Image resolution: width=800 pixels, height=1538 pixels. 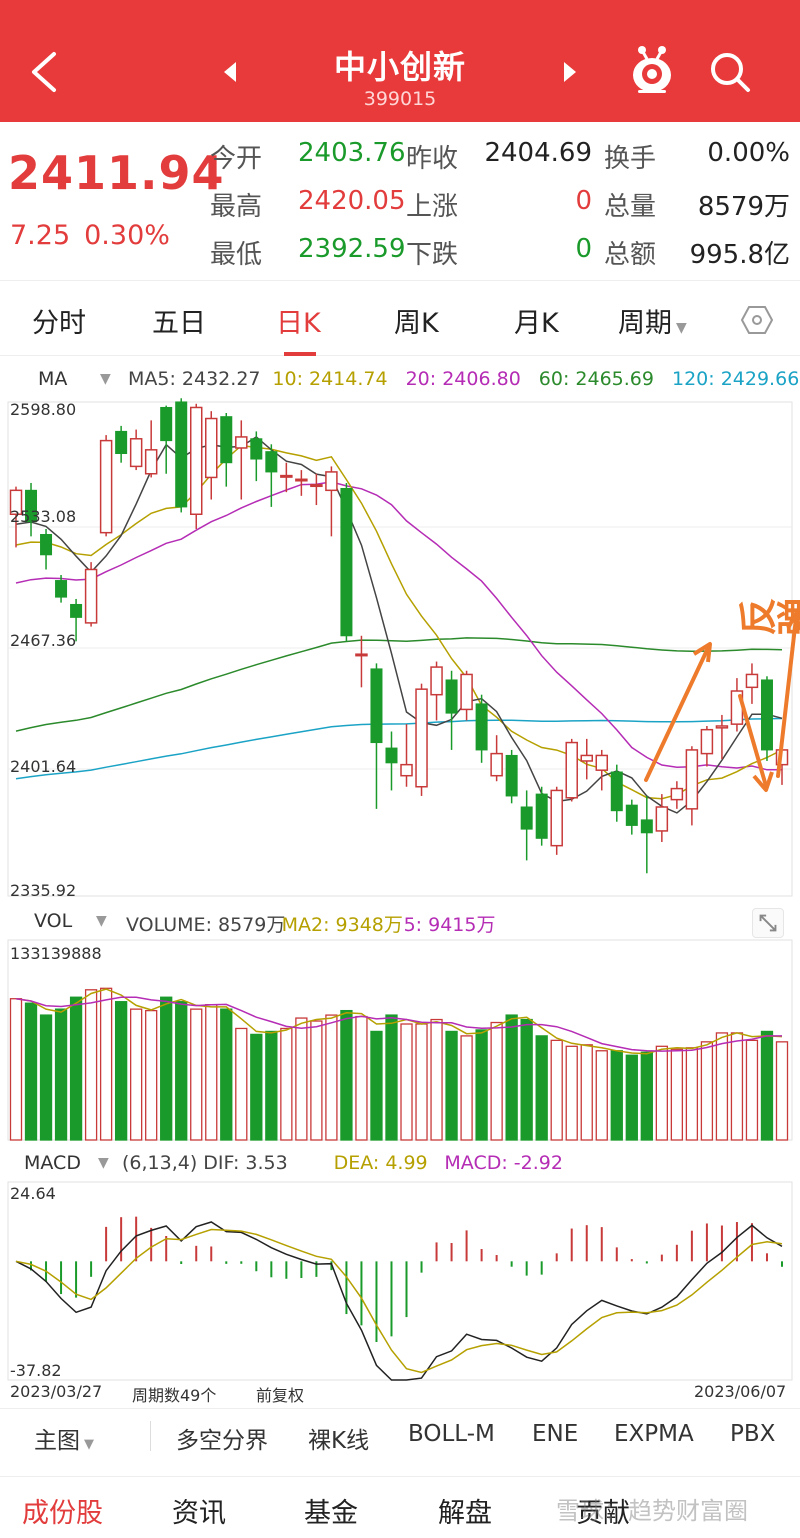 What do you see at coordinates (199, 1513) in the screenshot?
I see `nav-news: 资讯` at bounding box center [199, 1513].